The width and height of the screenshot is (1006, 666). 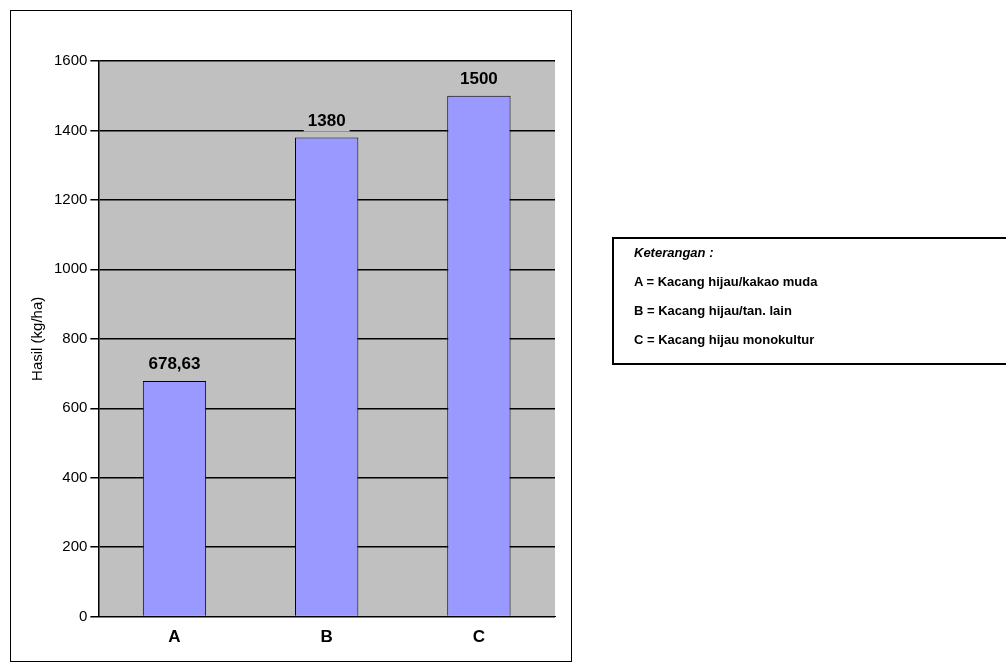 I want to click on data-label: 678,63, so click(x=174, y=364).